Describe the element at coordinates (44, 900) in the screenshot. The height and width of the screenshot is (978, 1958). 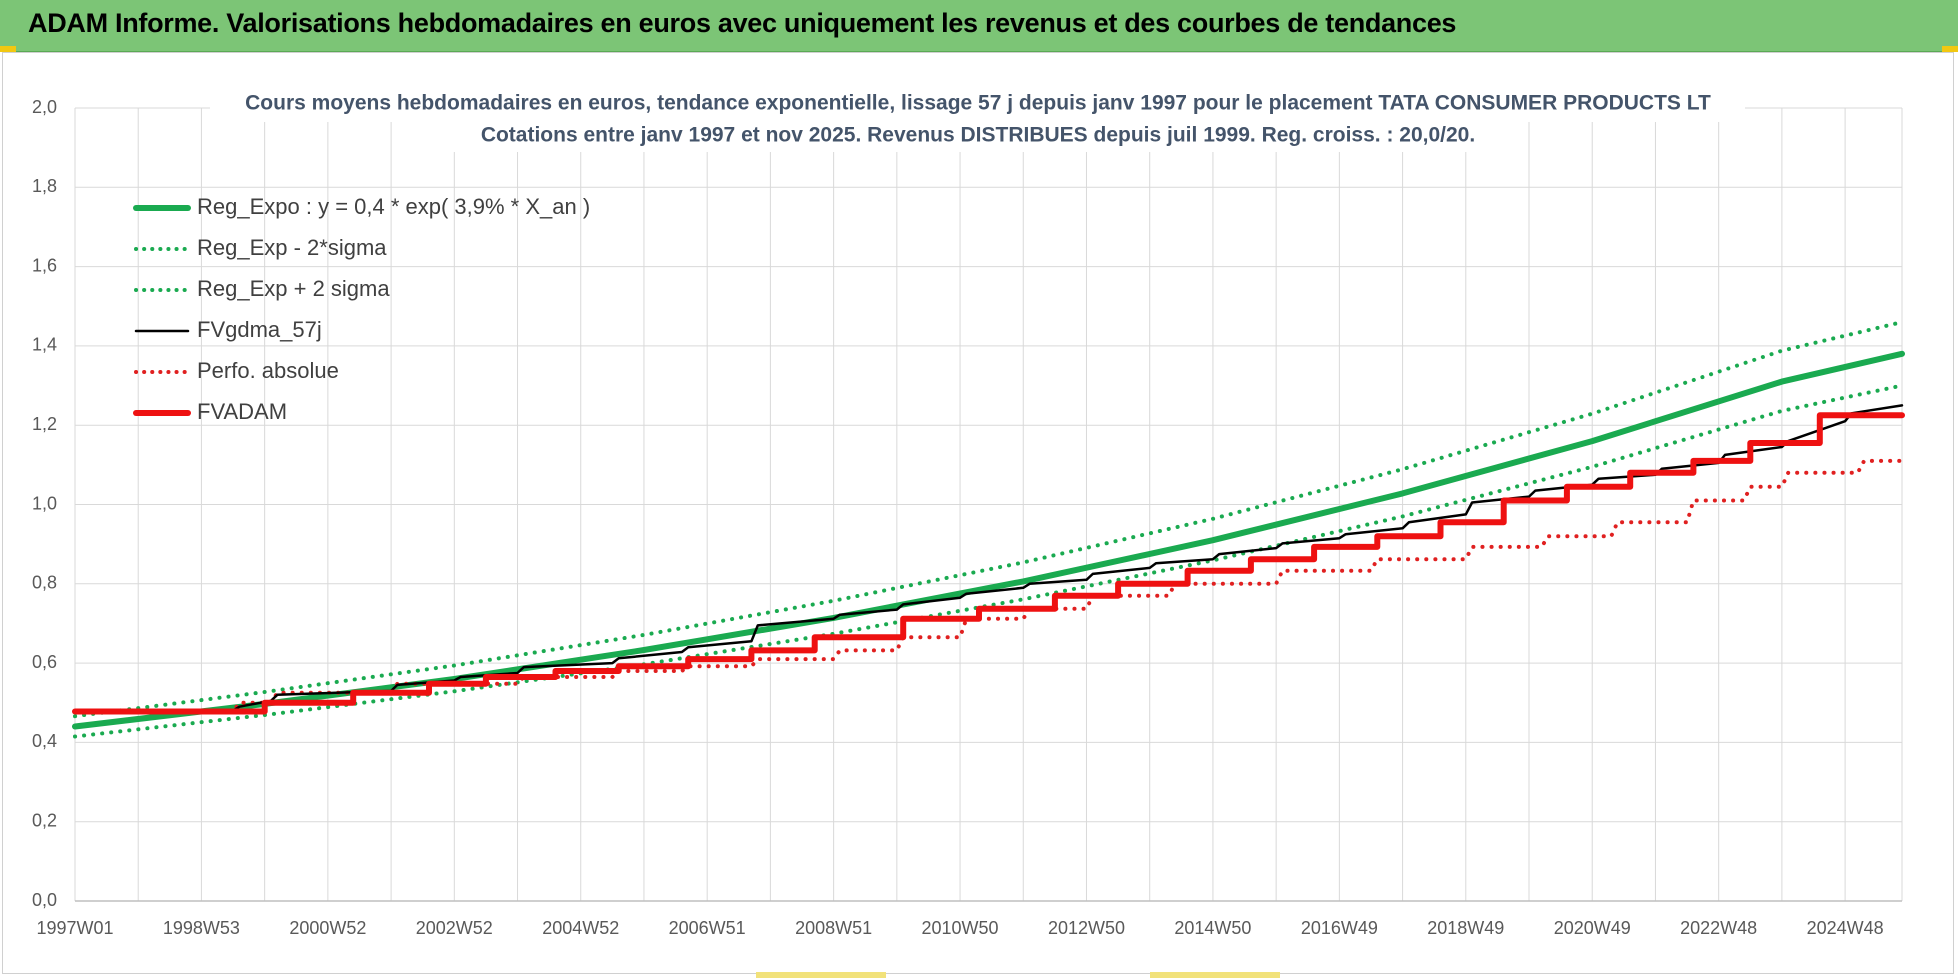
I see `y-tick-label: 0,0` at that location.